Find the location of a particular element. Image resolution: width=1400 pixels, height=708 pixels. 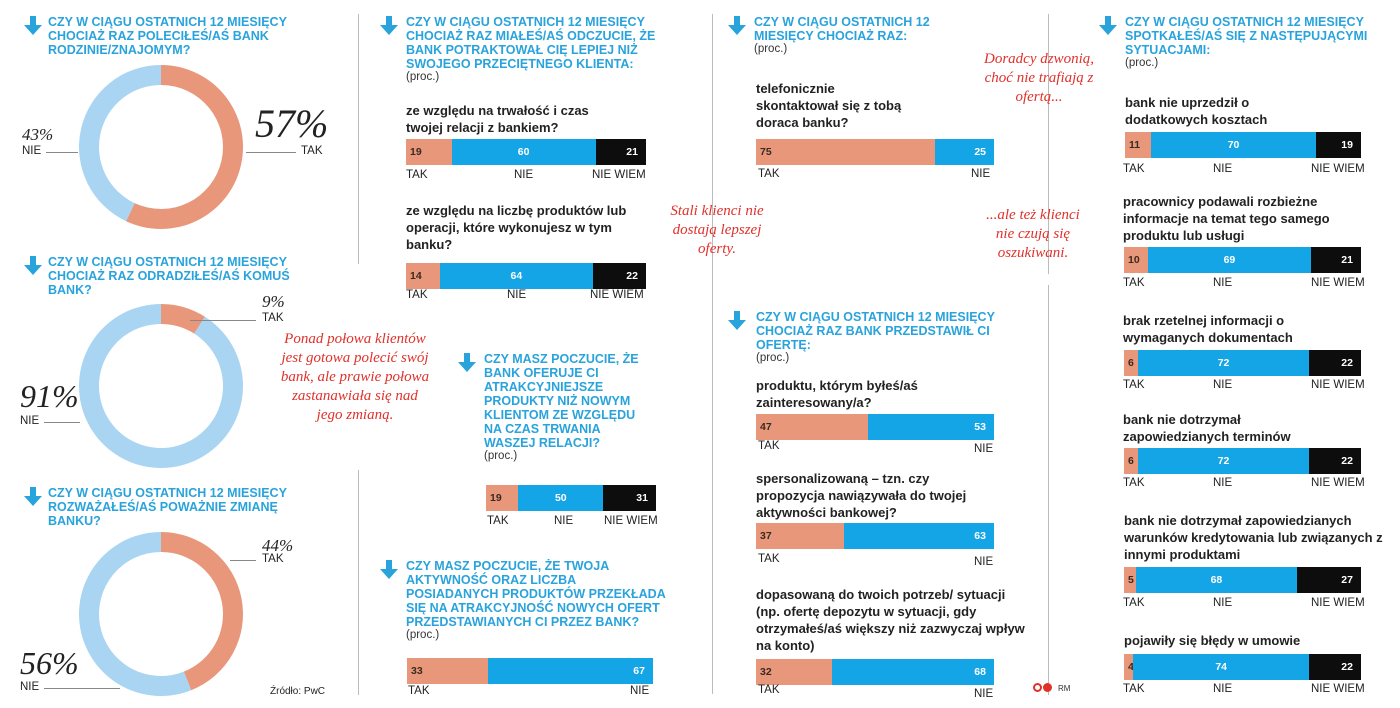

stacked-bar: 32 68 is located at coordinates (875, 672).